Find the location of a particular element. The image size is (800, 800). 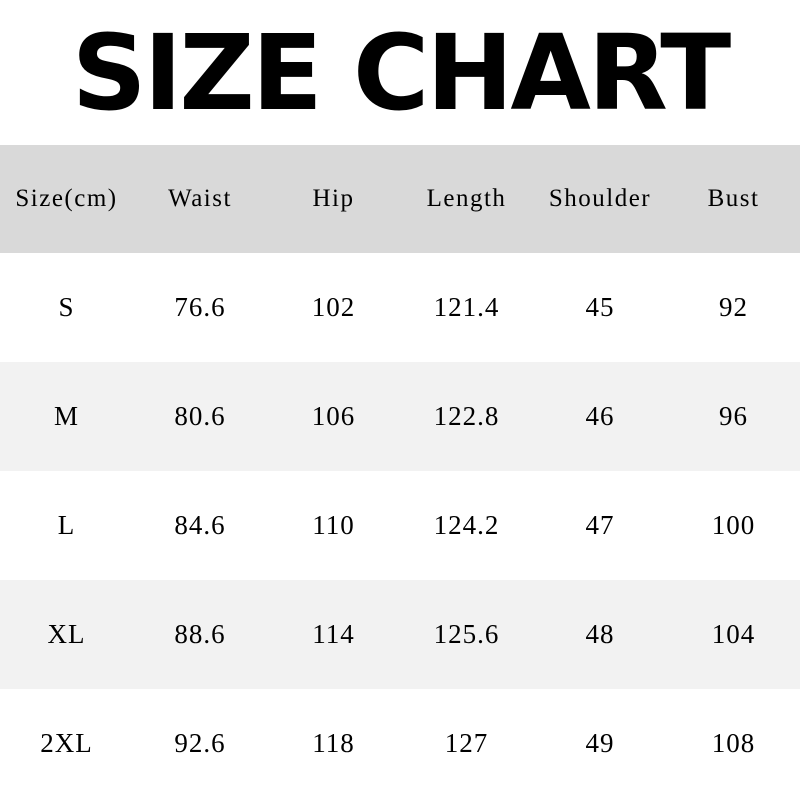

table-cell: 92 is located at coordinates (733, 307).